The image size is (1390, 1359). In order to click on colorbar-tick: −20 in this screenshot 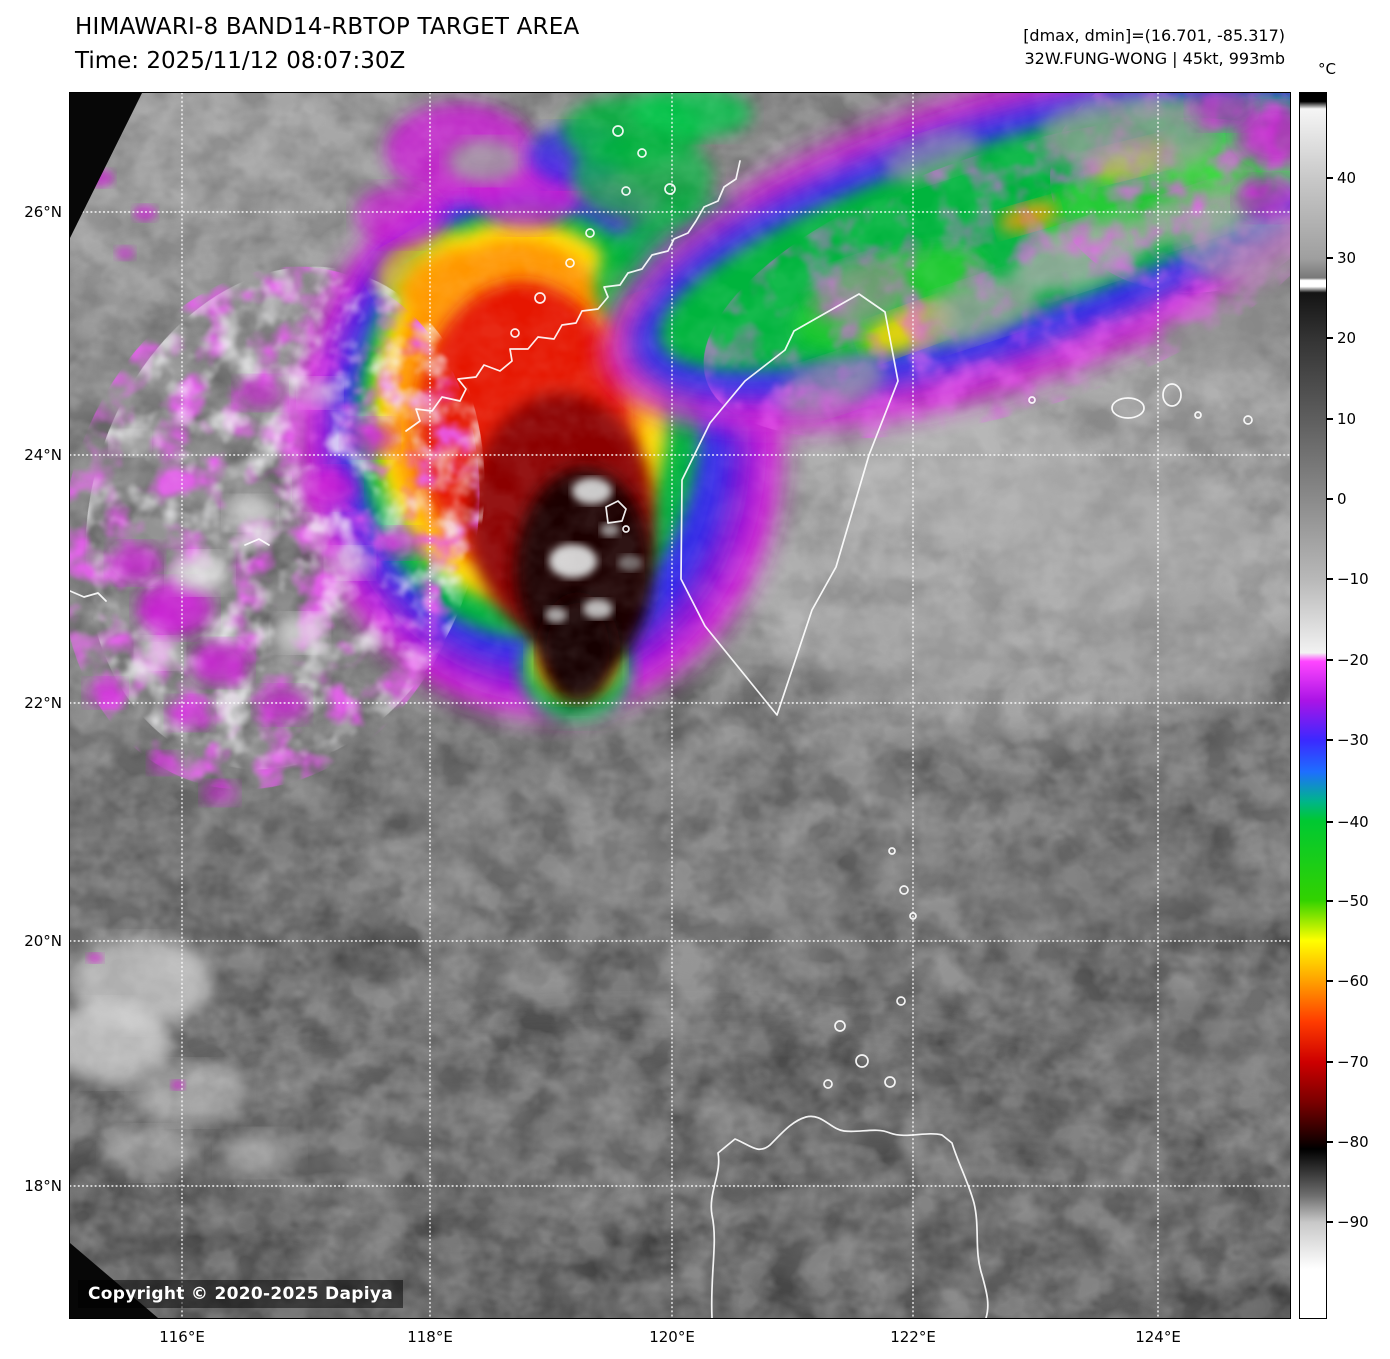, I will do `click(1348, 660)`.